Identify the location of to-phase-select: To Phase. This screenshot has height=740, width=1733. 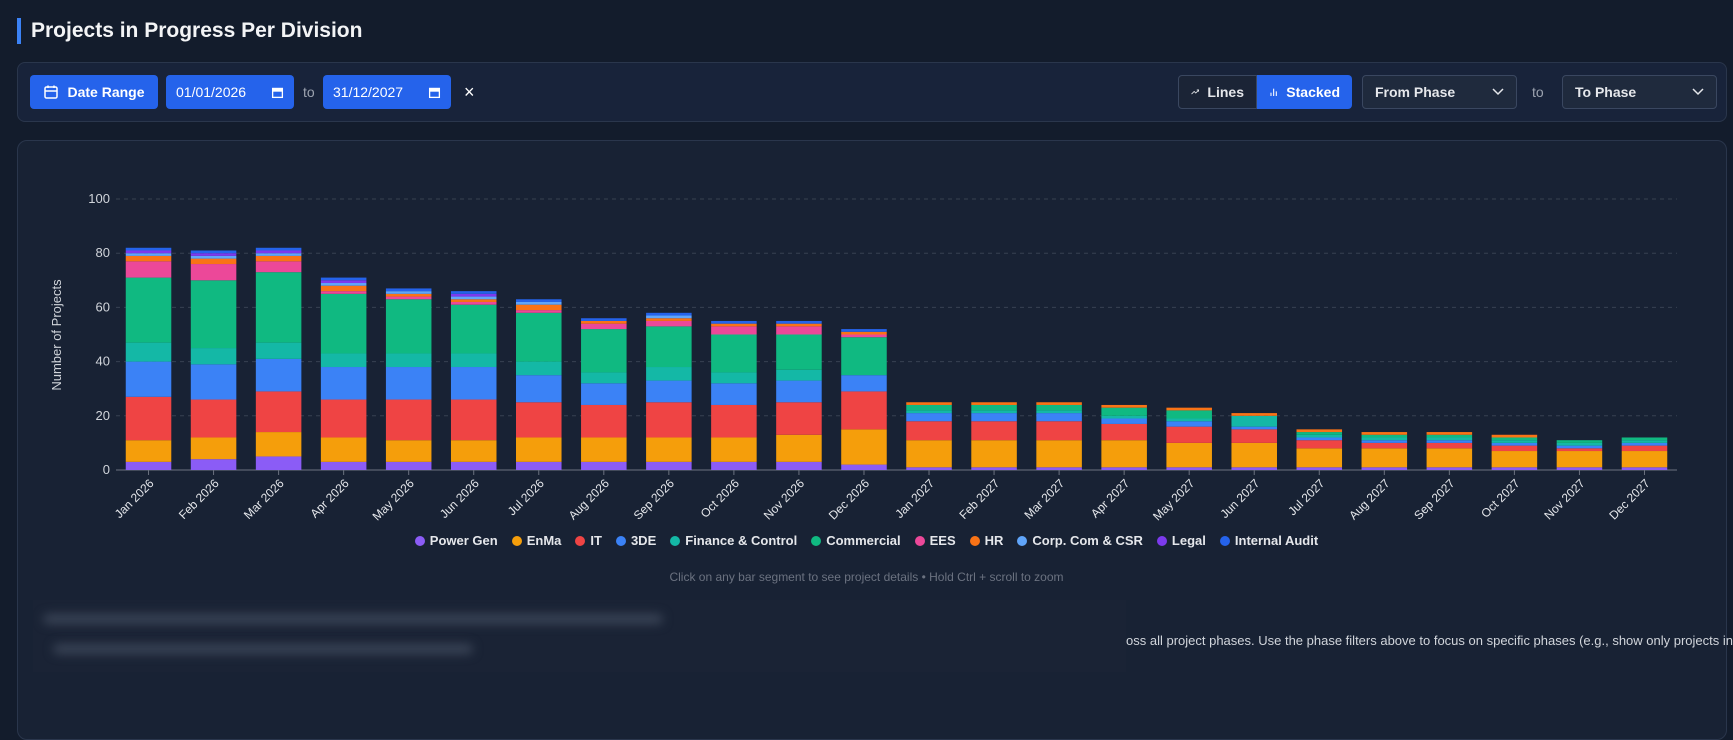
(1639, 92).